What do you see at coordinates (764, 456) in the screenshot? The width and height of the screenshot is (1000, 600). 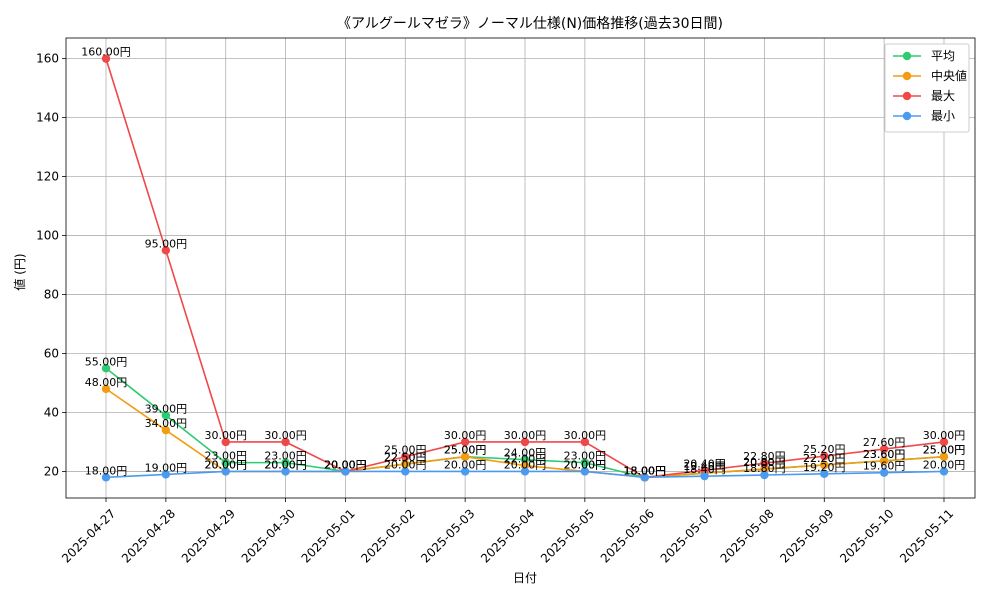 I see `data-label: 22.80円` at bounding box center [764, 456].